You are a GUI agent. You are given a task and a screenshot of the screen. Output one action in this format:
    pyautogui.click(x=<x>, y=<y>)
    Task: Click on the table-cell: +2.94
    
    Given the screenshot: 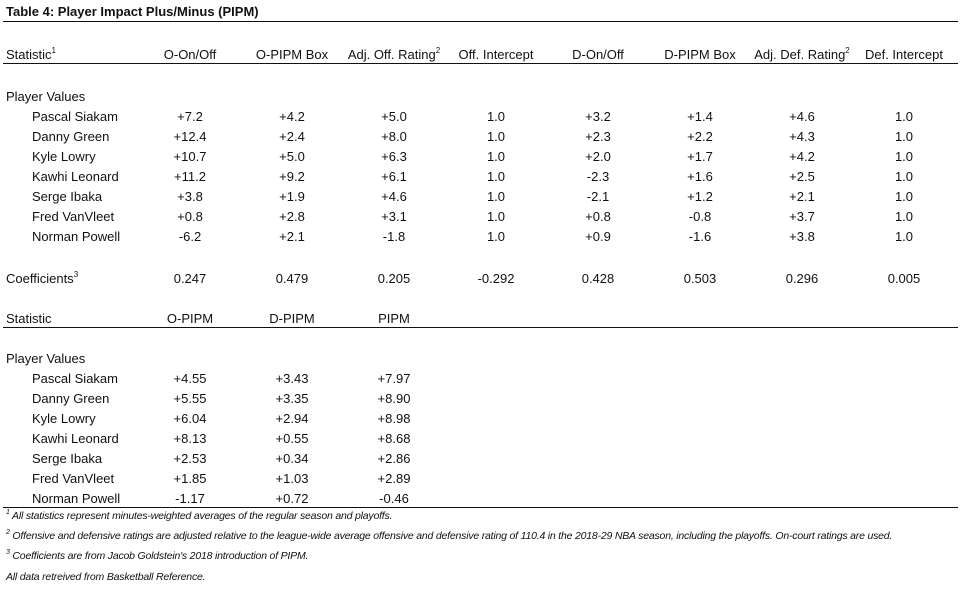 What is the action you would take?
    pyautogui.click(x=292, y=418)
    